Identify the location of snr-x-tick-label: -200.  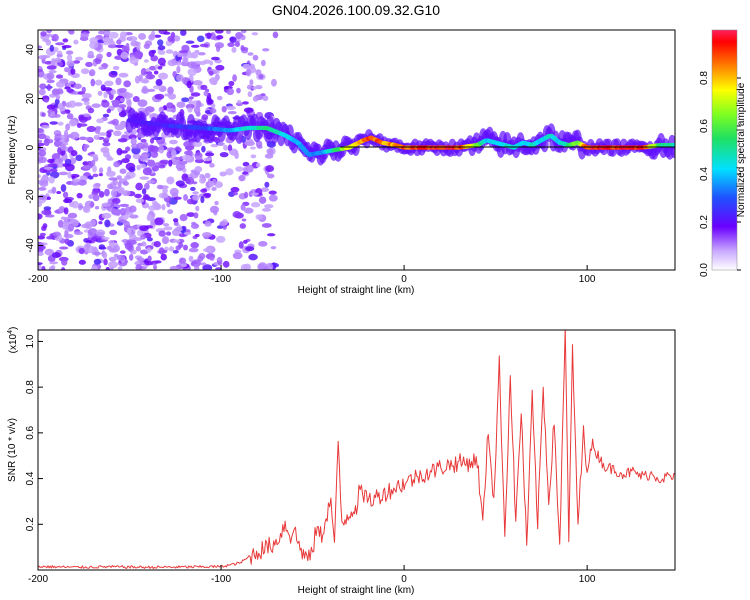
(38, 579).